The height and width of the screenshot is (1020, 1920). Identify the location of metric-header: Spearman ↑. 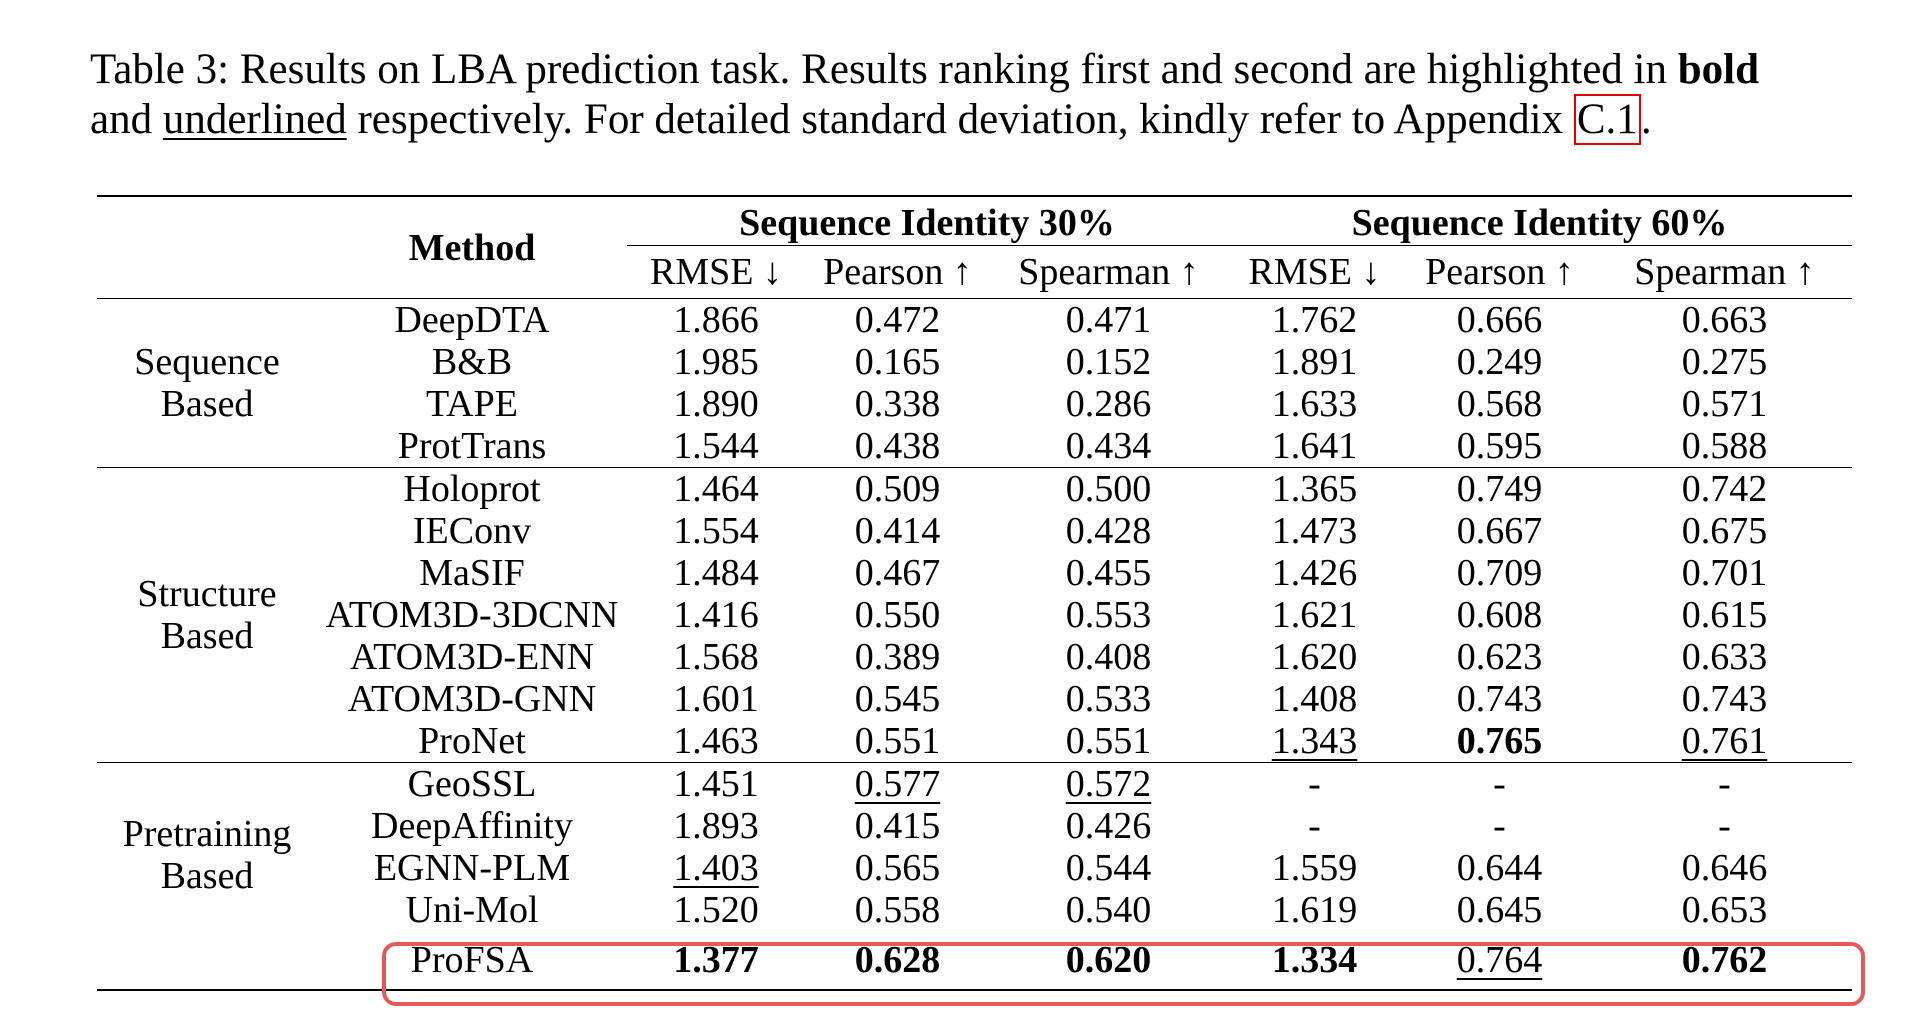
(1108, 272).